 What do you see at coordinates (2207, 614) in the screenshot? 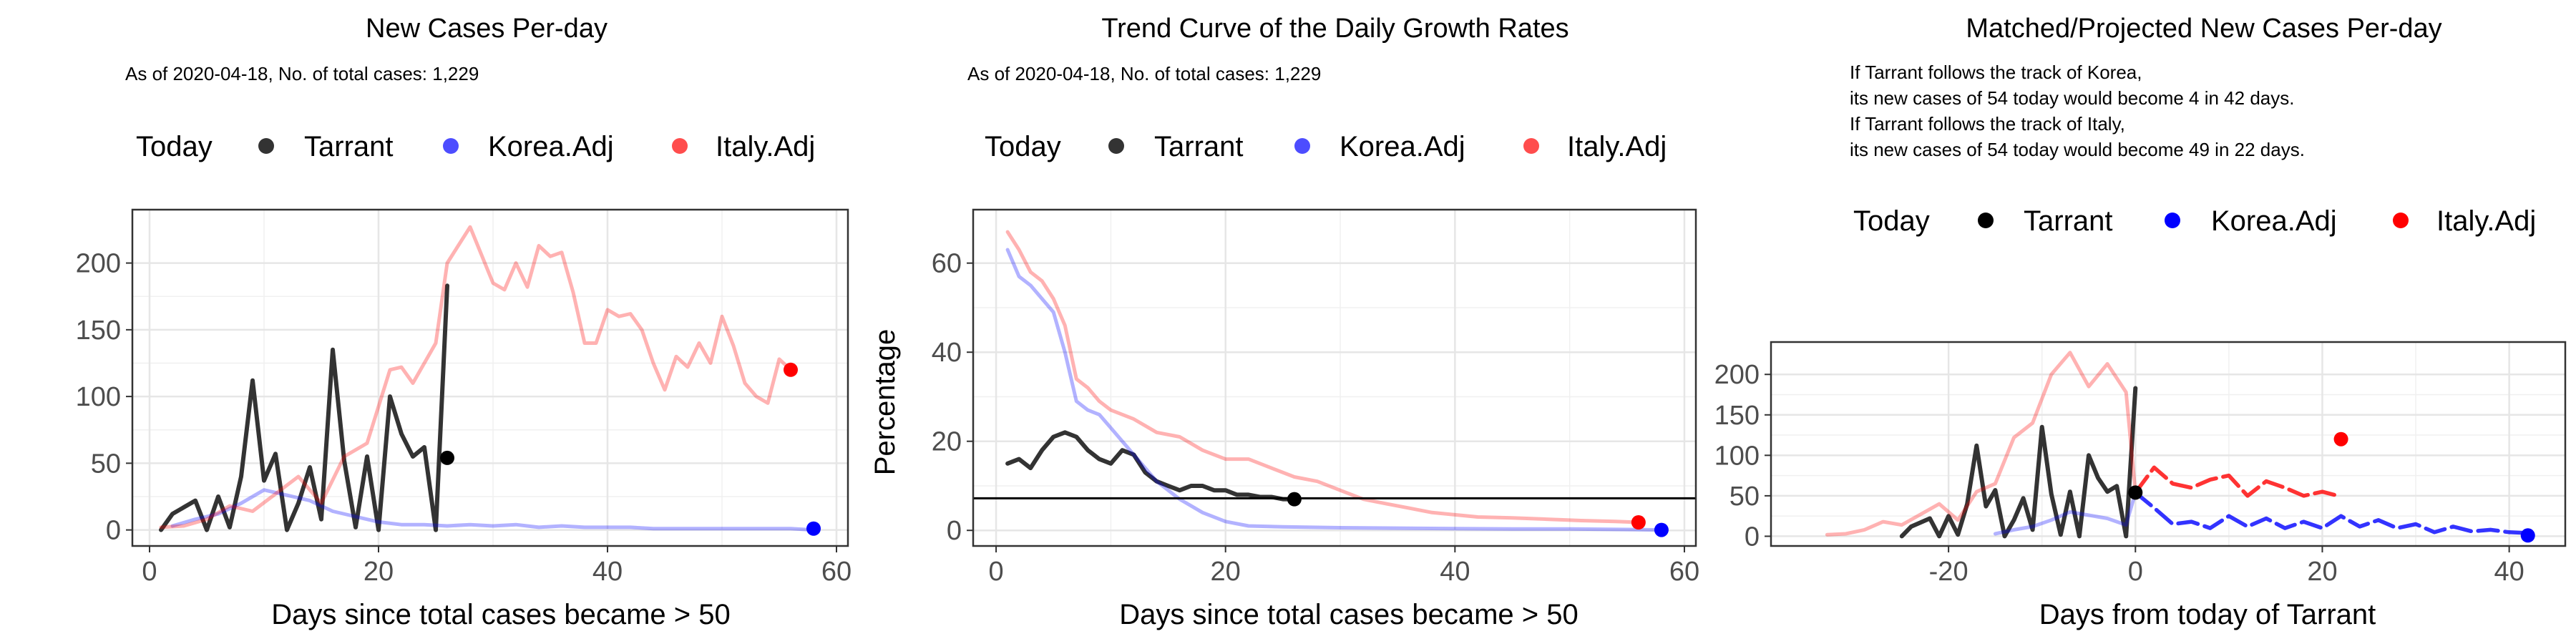
I see `panel-3-xlabel: Days from today of Tarrant` at bounding box center [2207, 614].